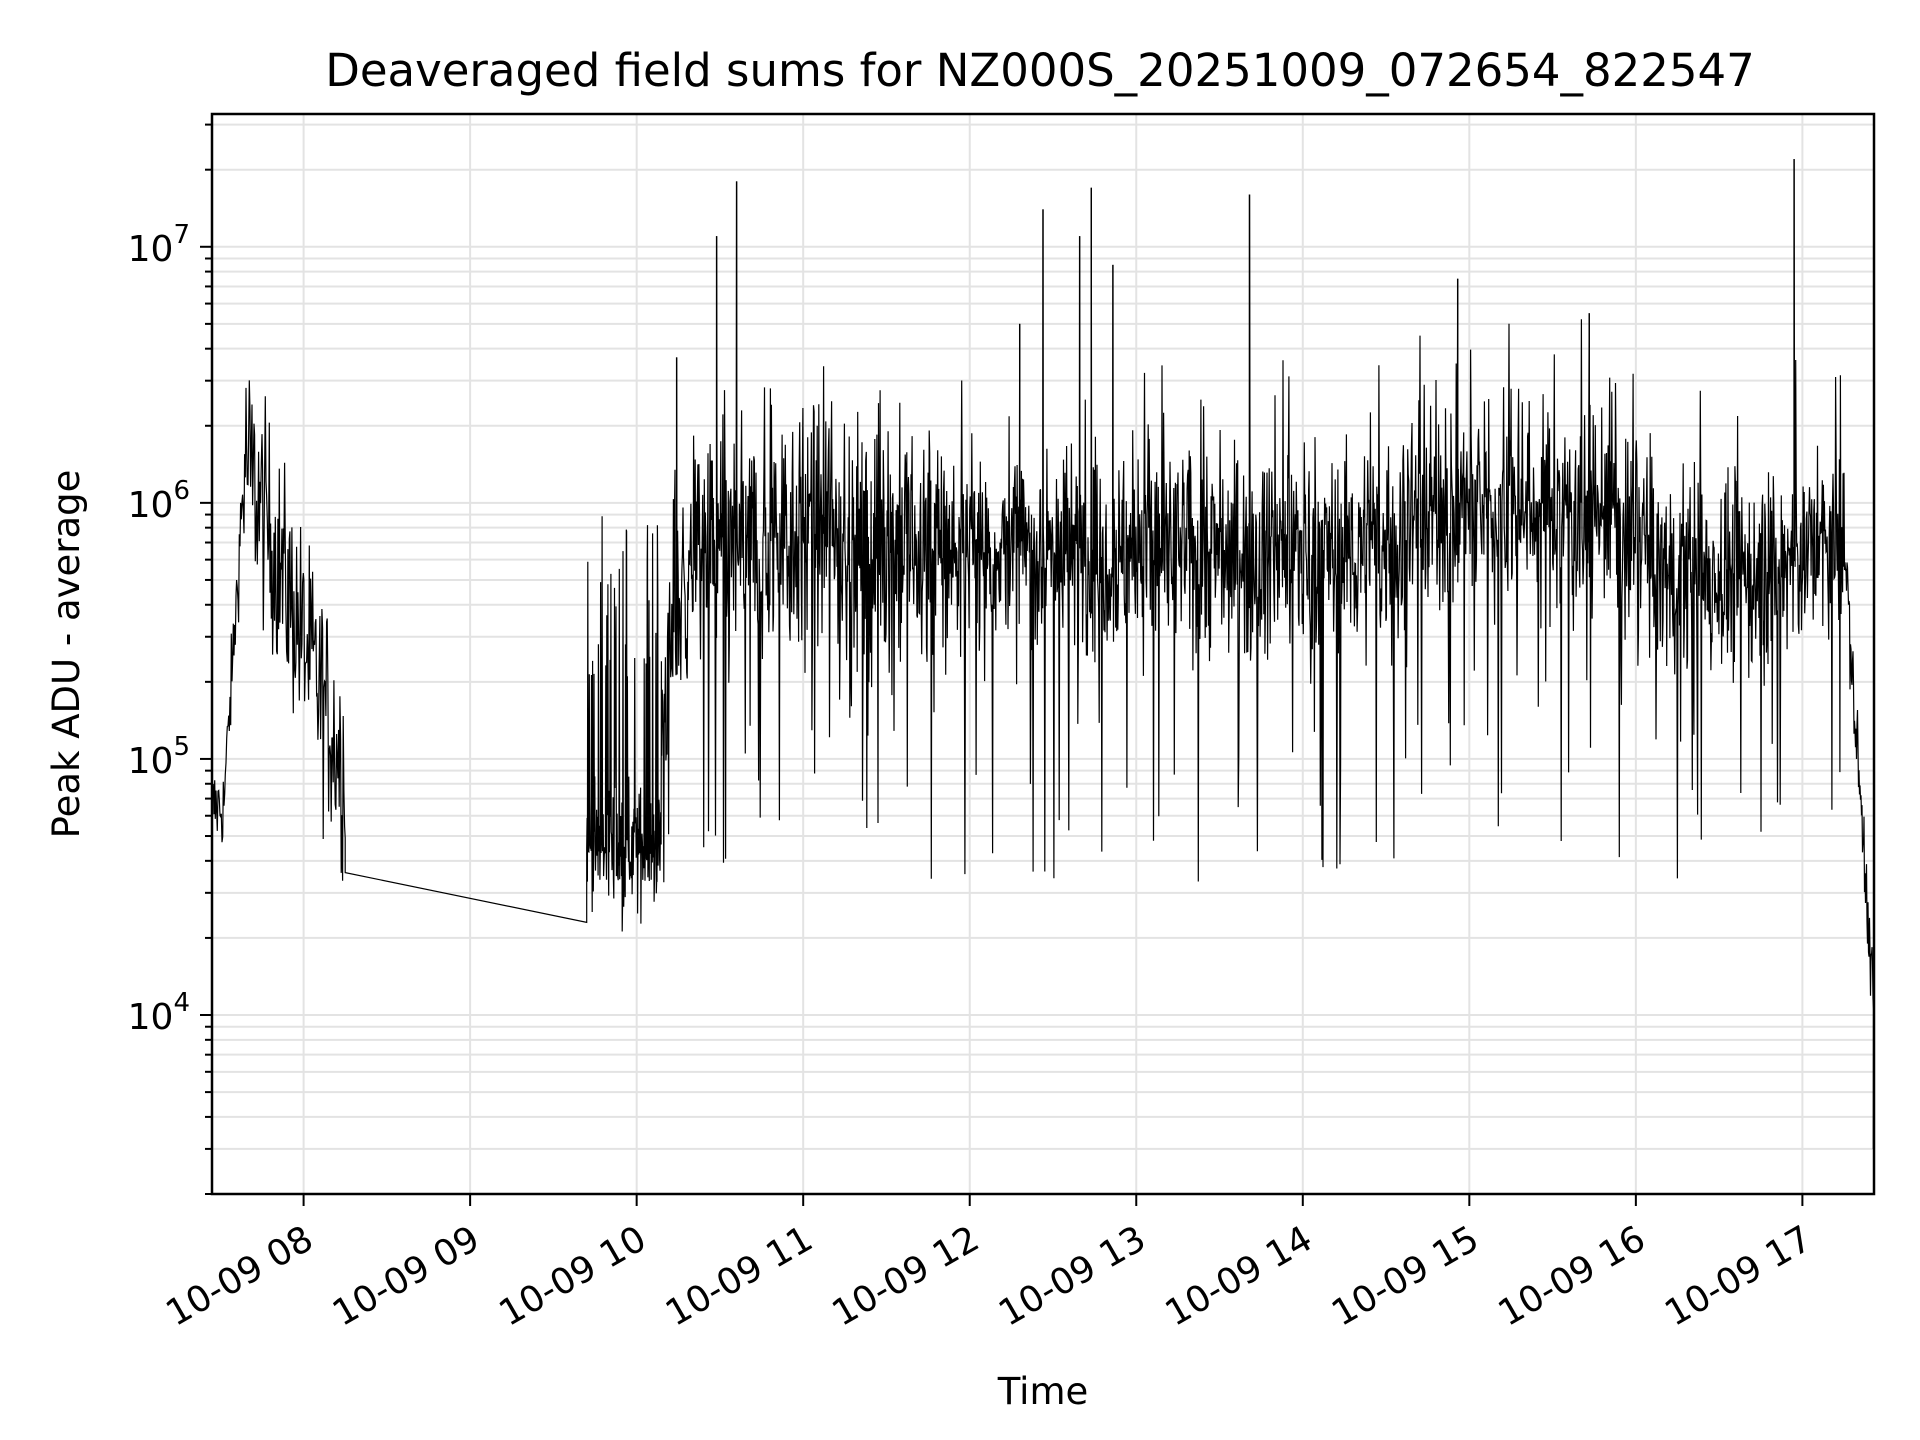  I want to click on y-tick-label: 10⁷, so click(159, 245).